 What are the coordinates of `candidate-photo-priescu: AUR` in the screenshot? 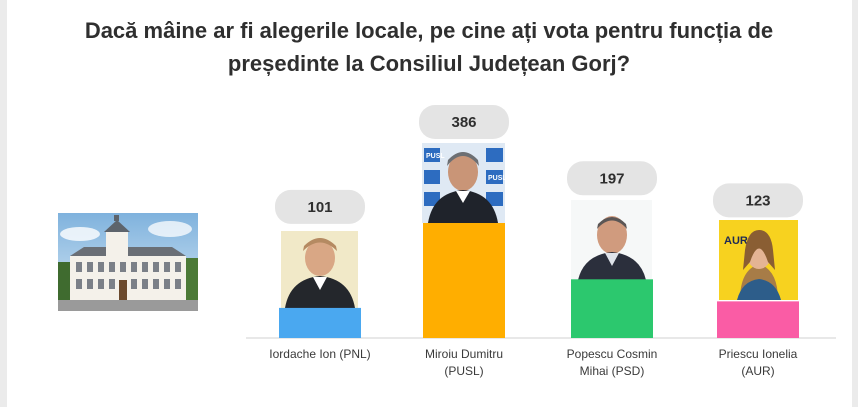 It's located at (758, 260).